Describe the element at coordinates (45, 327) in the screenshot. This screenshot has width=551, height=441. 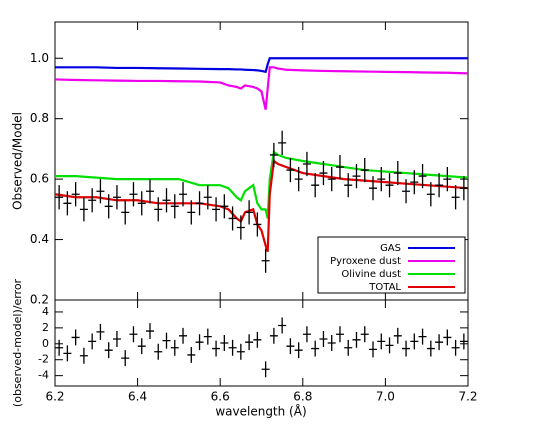
I see `y-tick-label: 2` at that location.